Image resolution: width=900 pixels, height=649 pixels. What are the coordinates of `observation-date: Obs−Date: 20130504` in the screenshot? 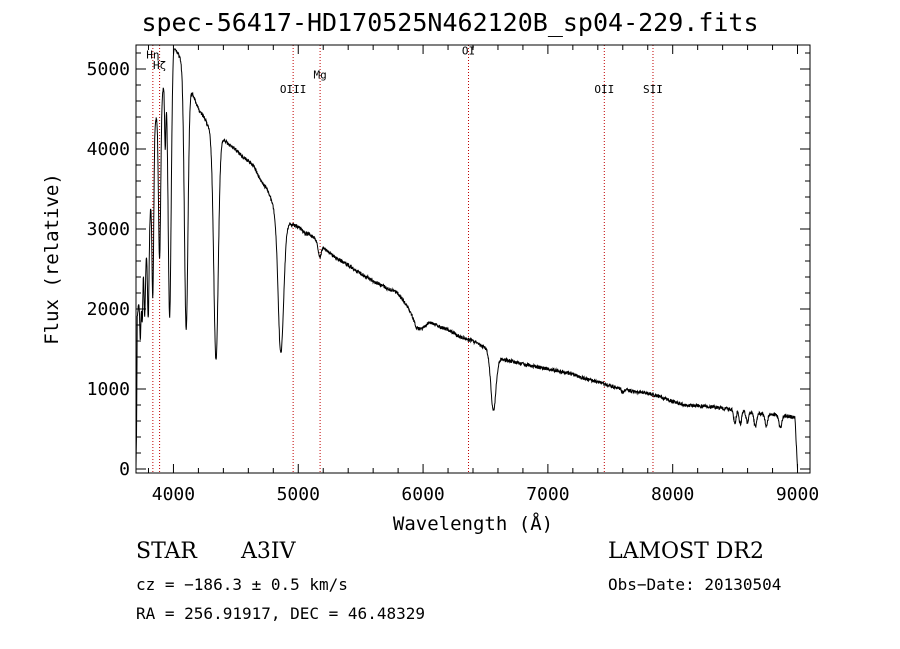 It's located at (695, 584).